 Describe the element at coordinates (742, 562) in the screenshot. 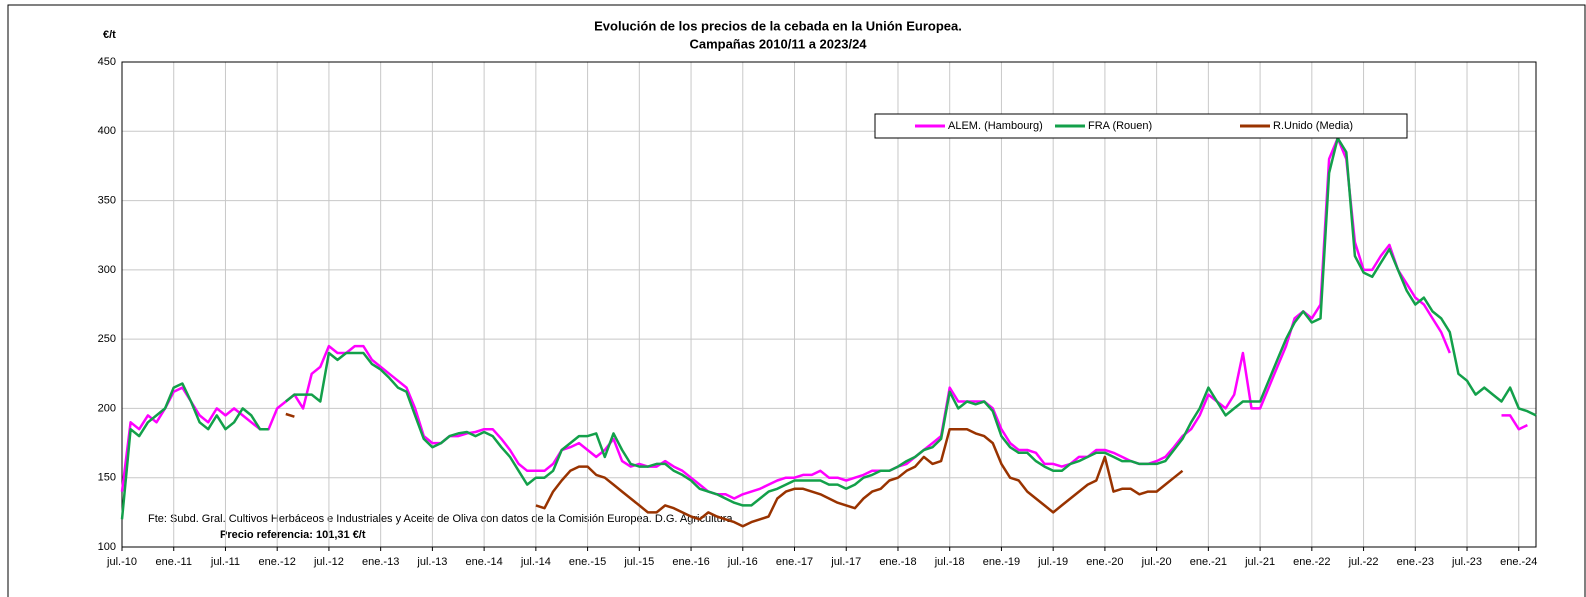

I see `x-tick-label: jul.-16` at that location.